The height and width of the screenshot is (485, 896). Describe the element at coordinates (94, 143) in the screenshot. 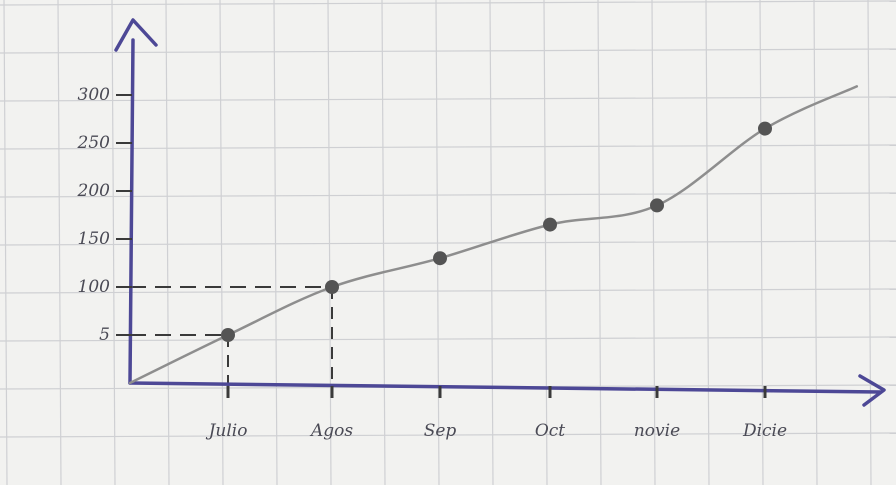

I see `y-tick-label: 250` at that location.